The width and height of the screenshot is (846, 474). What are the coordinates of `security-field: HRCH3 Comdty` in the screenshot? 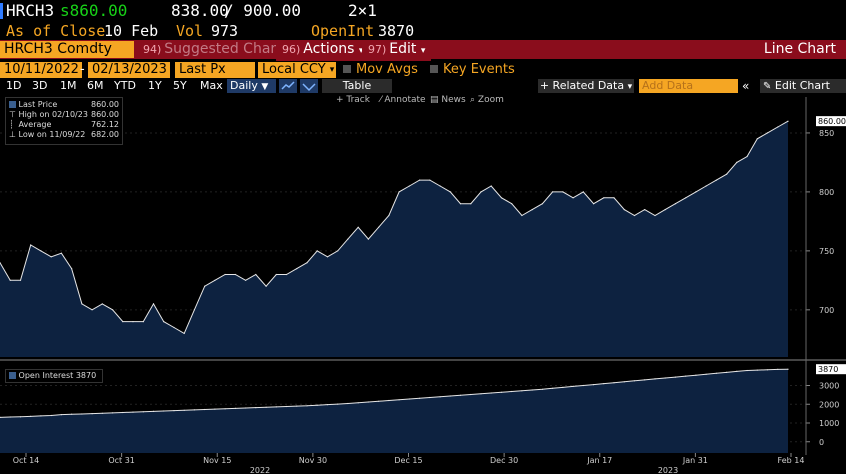 It's located at (67, 49).